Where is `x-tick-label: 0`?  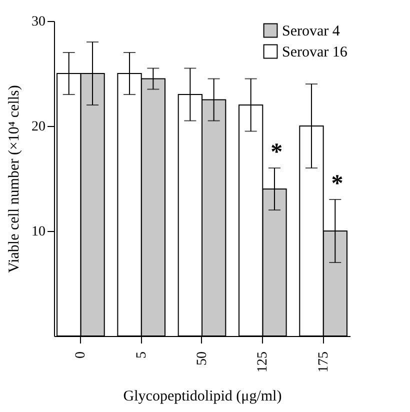
x-tick-label: 0 is located at coordinates (81, 355).